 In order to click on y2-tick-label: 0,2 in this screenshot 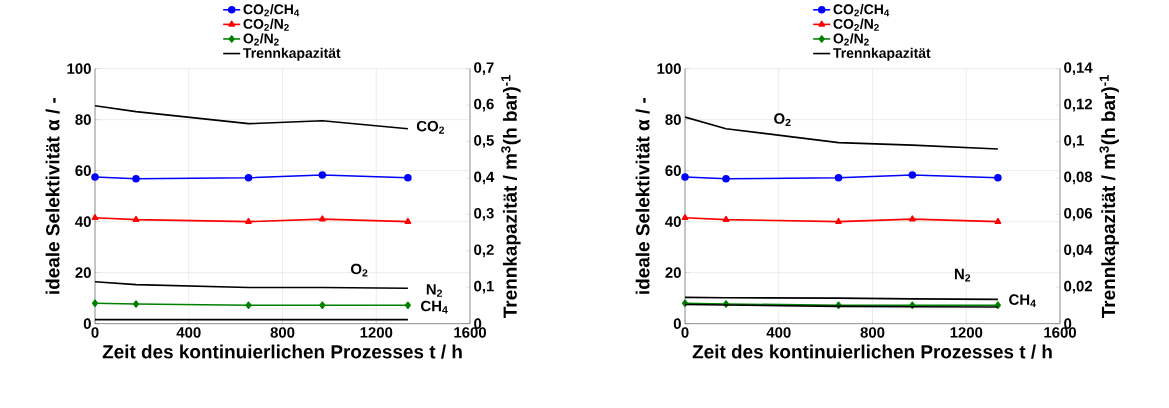, I will do `click(484, 251)`.